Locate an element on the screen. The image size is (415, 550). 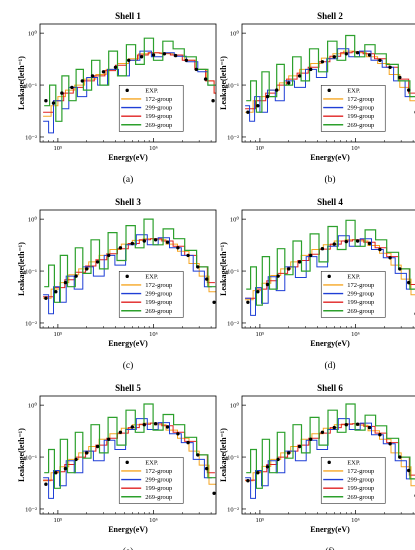
chart-title: Shell 2 is located at coordinates (330, 16).